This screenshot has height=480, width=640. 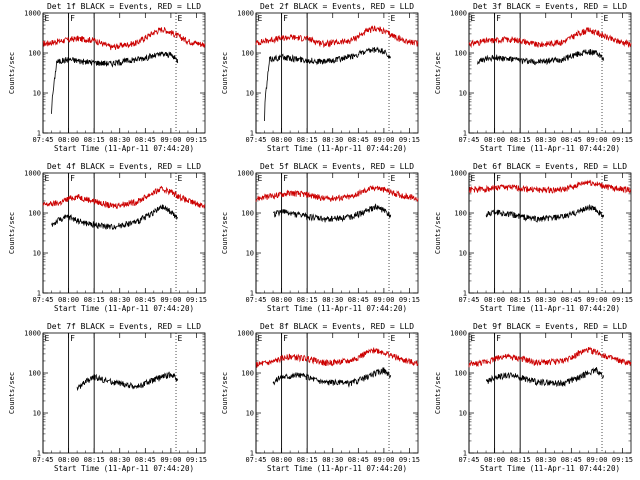 I want to click on panel-title: Det 5f BLACK = Events, RED = LLD, so click(x=337, y=166).